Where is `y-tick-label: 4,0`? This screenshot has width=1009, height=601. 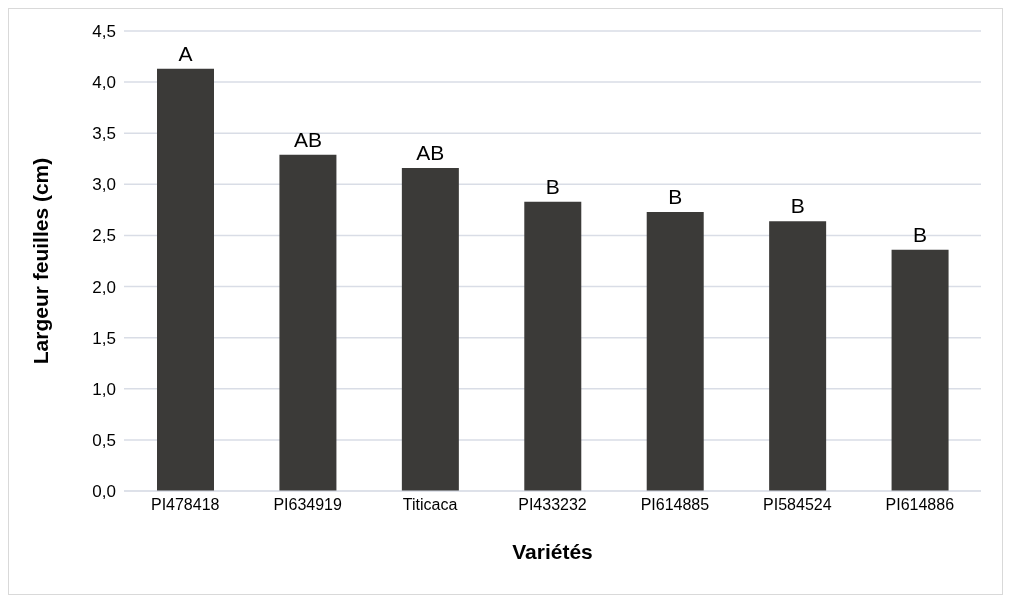
y-tick-label: 4,0 is located at coordinates (104, 83).